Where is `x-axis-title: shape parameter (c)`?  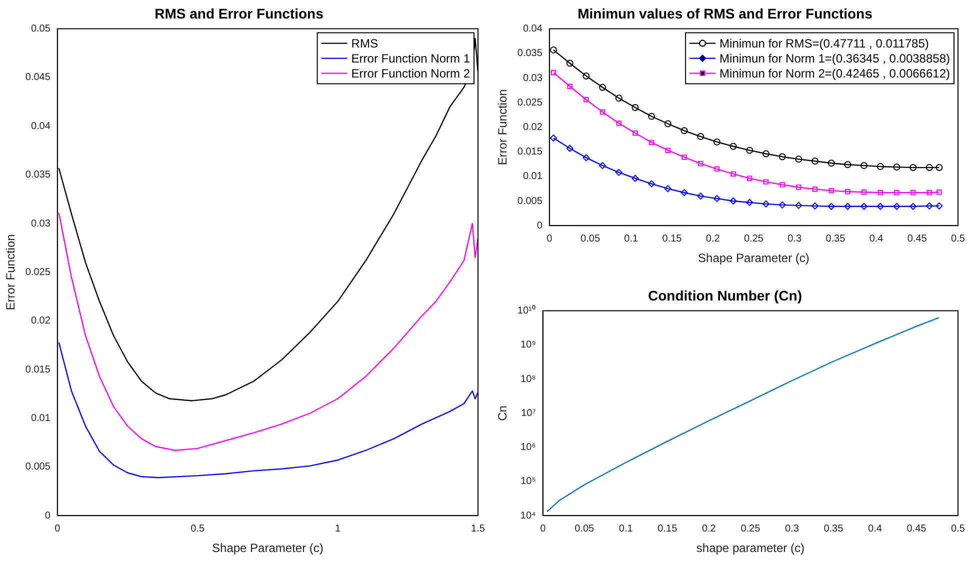 x-axis-title: shape parameter (c) is located at coordinates (750, 548).